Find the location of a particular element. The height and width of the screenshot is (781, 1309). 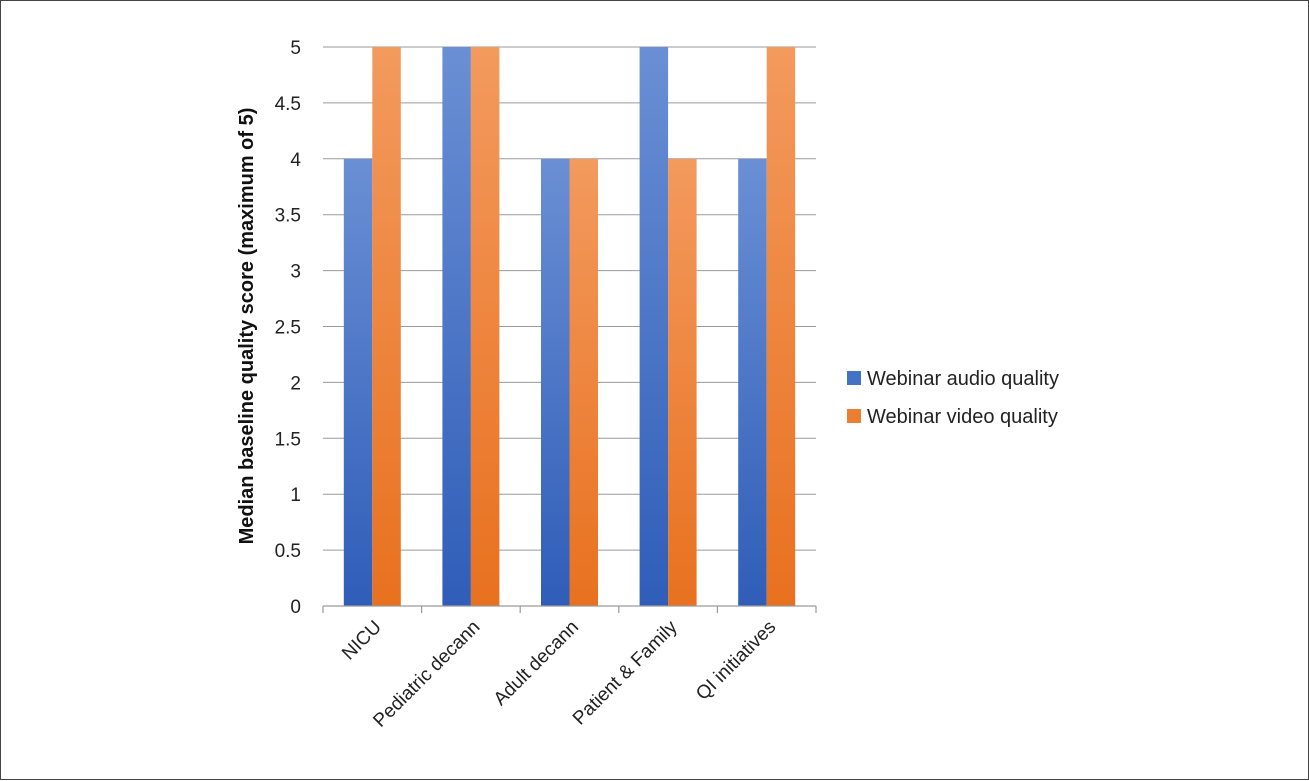

y-tick-label: 3.5 is located at coordinates (288, 216).